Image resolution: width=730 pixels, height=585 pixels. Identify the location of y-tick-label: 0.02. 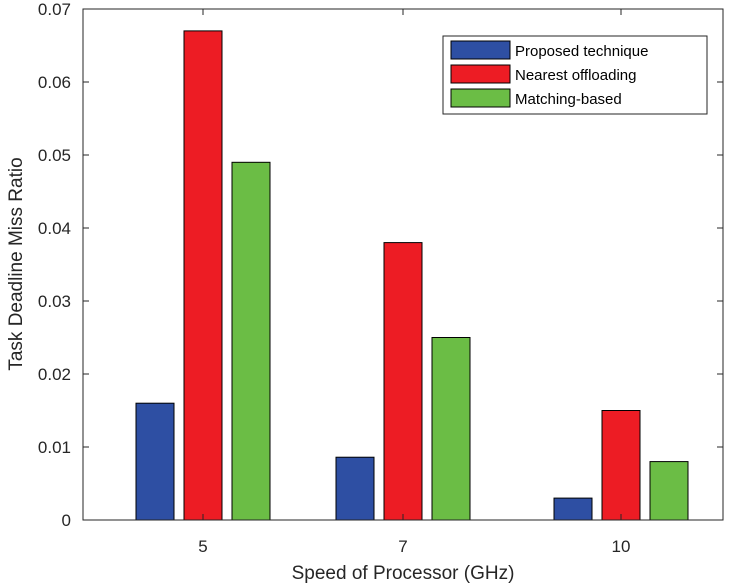
(54, 374).